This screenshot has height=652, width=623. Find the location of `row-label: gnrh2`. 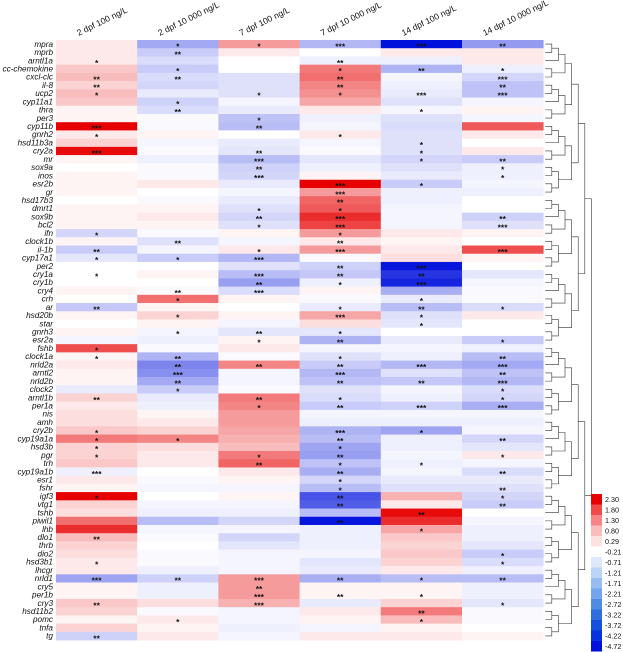

row-label: gnrh2 is located at coordinates (42, 134).